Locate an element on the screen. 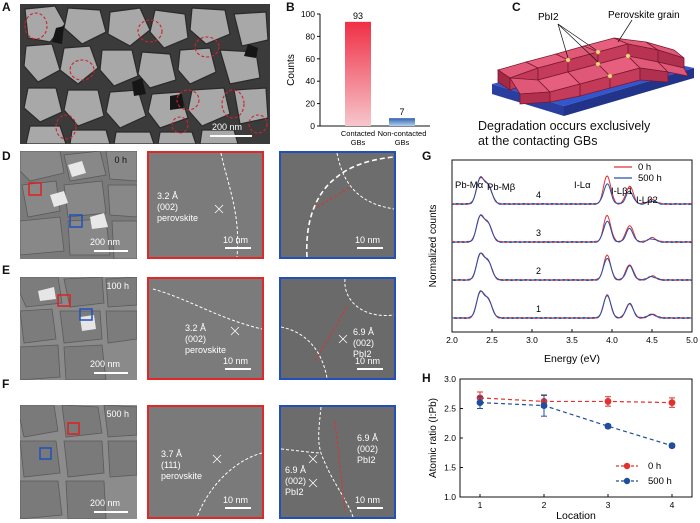 The height and width of the screenshot is (523, 700). trace-numbers: 1 2 3 4 is located at coordinates (538, 252).